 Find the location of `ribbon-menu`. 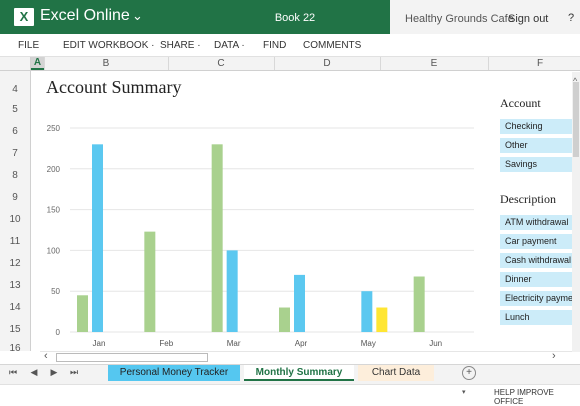

ribbon-menu is located at coordinates (290, 45).